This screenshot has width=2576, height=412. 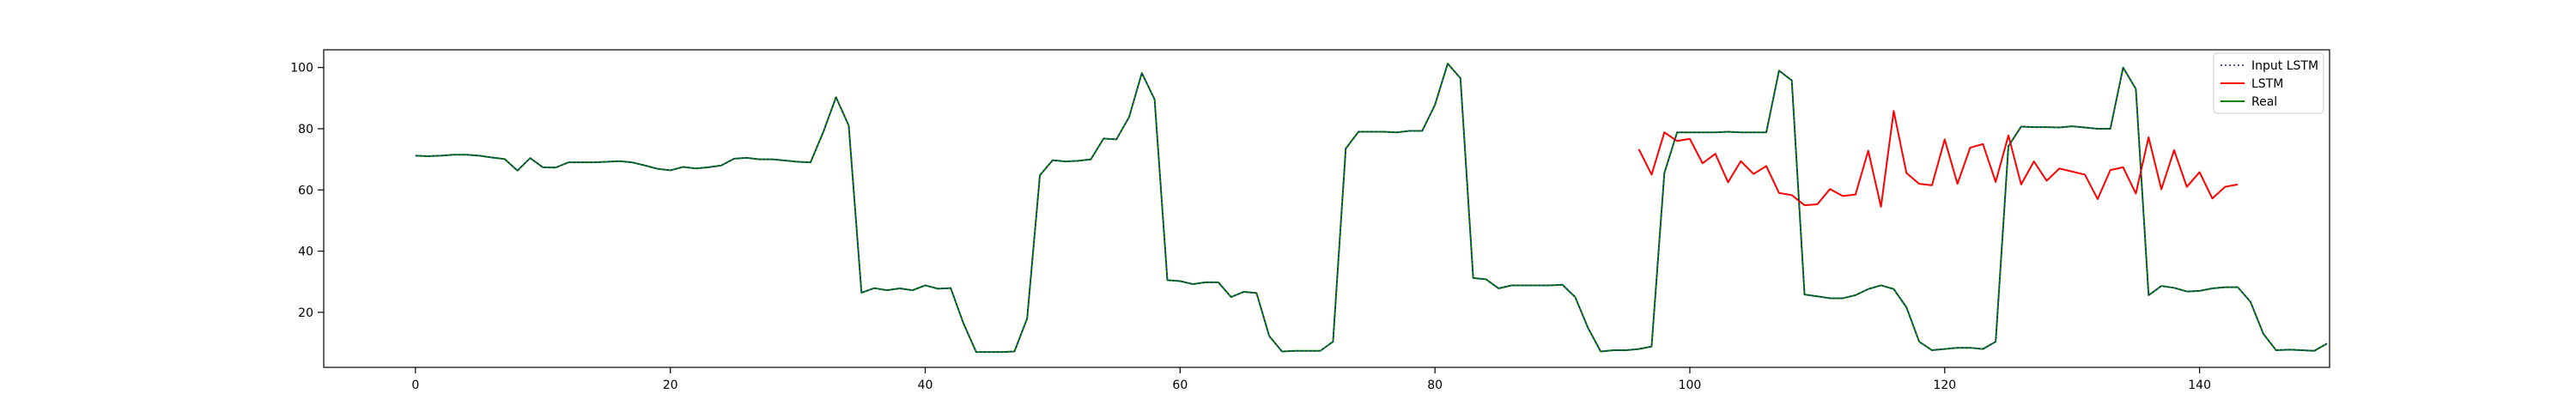 I want to click on legend: Input LSTM LSTM Real, so click(x=2268, y=83).